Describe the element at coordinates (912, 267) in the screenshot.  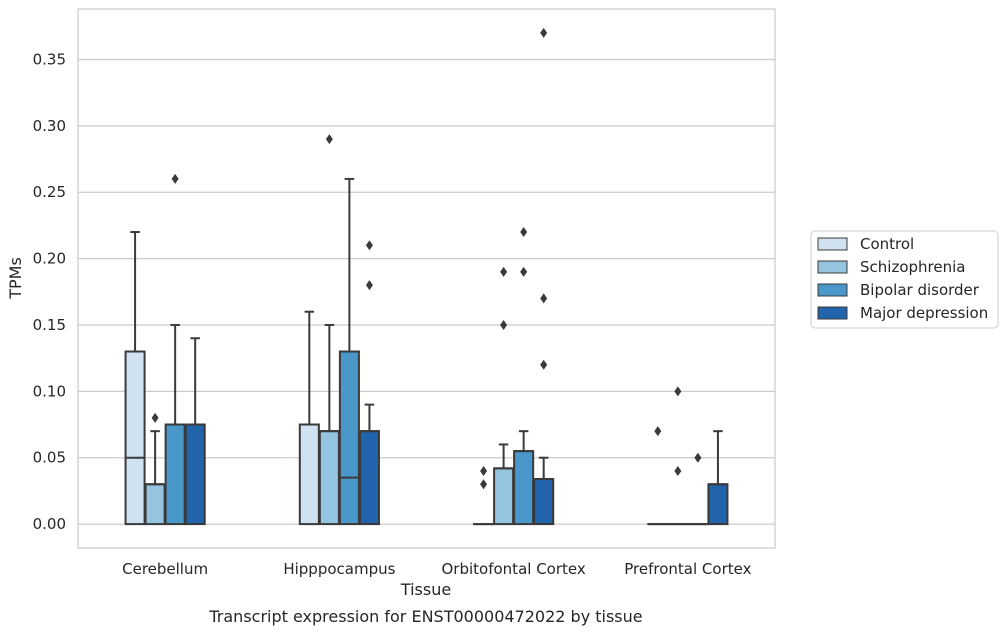
I see `legend-label: Schizophrenia` at that location.